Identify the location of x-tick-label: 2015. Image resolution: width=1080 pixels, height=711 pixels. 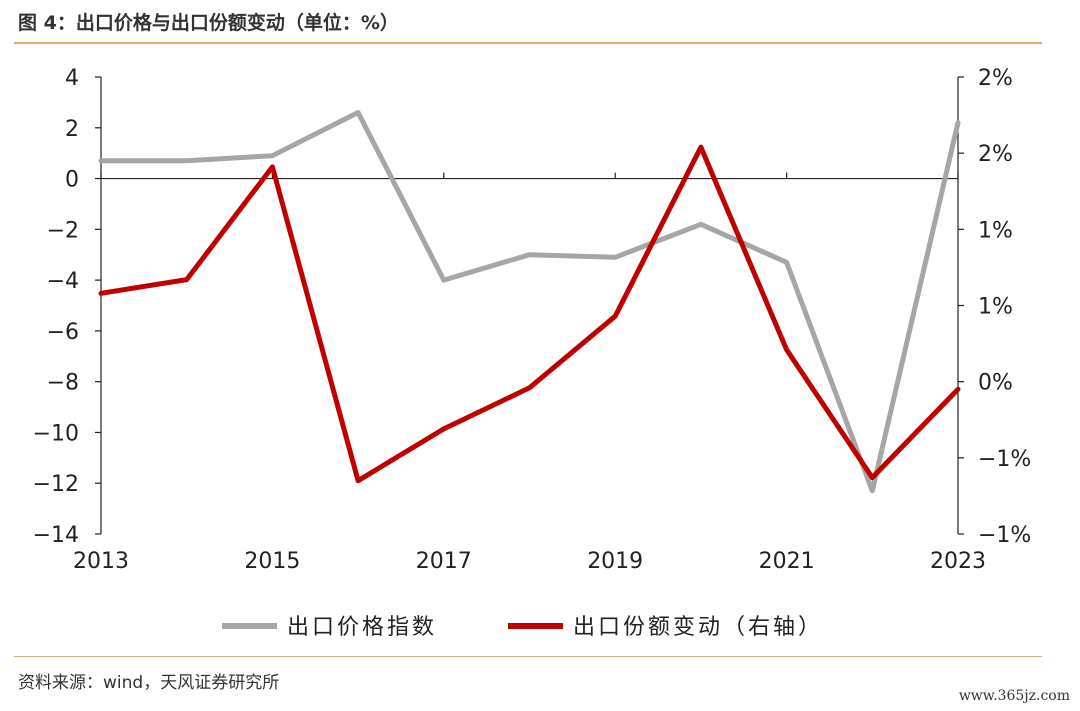
(272, 561).